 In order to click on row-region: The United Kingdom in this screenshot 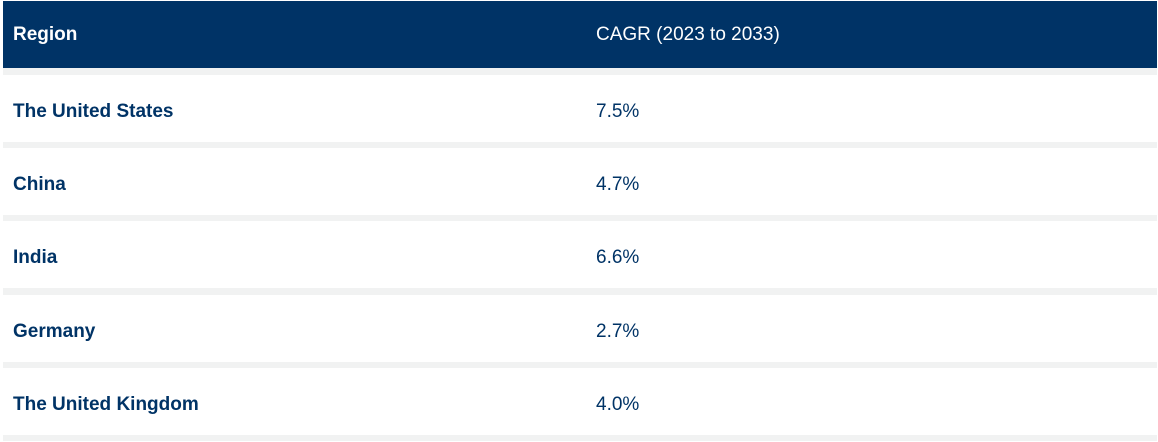, I will do `click(106, 404)`.